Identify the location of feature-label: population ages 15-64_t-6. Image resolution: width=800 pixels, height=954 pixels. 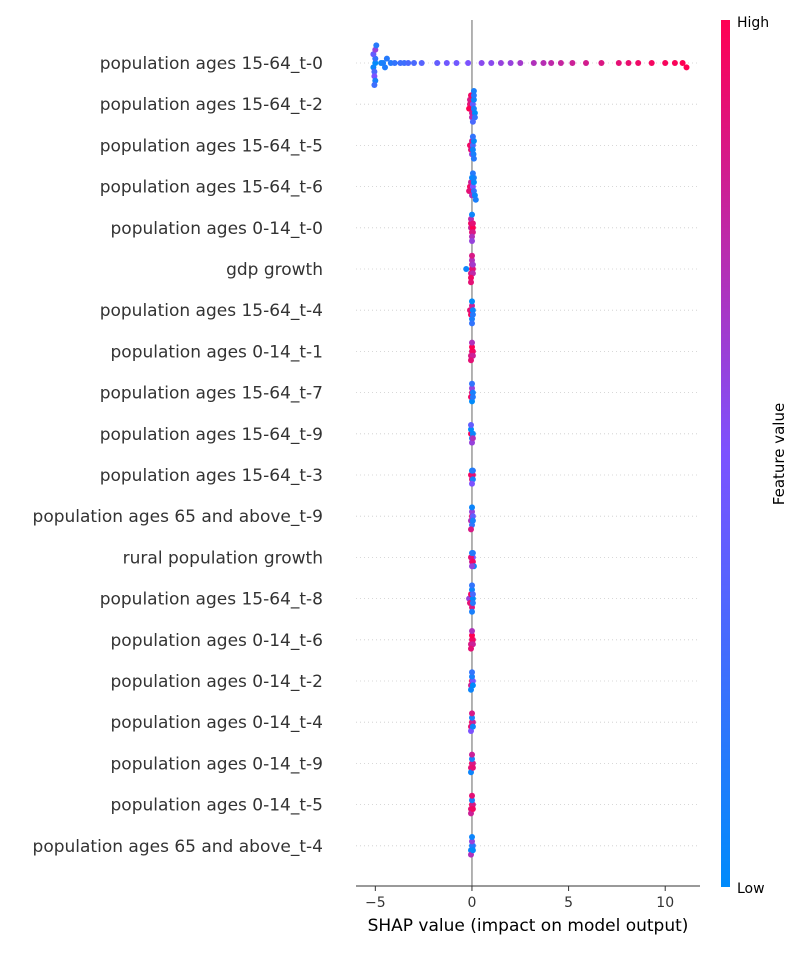
(211, 188).